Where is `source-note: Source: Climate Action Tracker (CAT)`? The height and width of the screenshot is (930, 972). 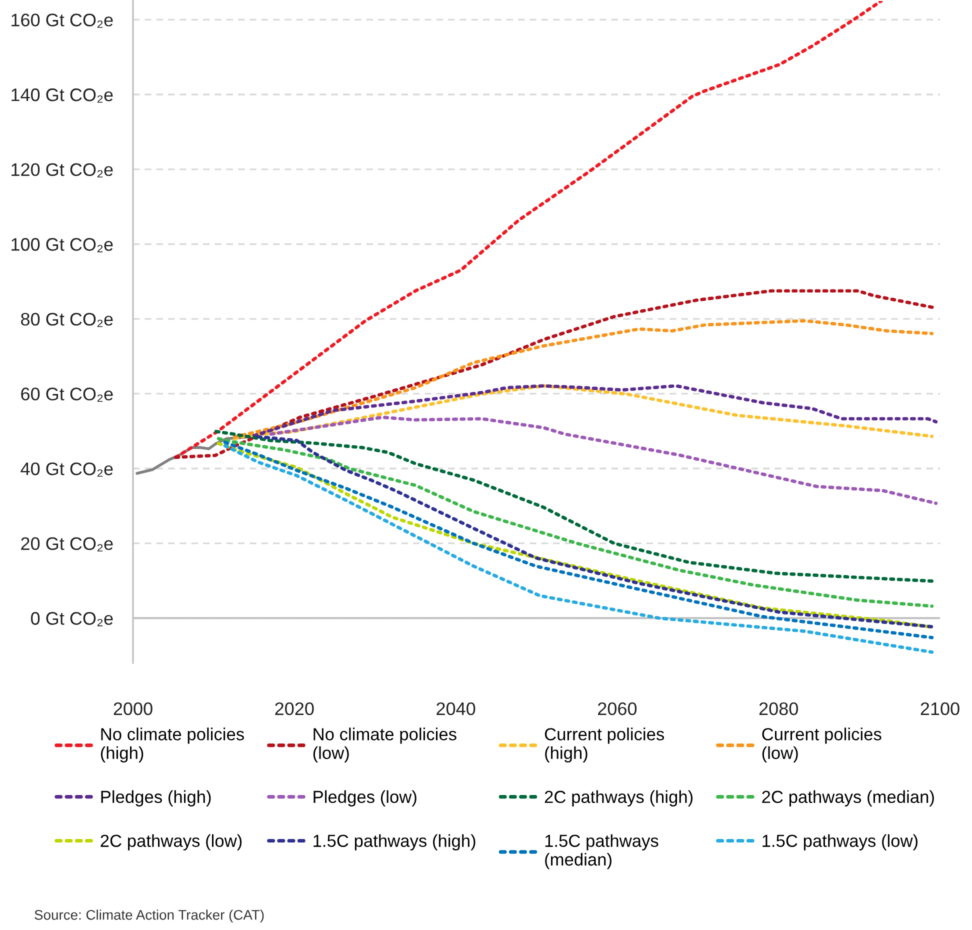 source-note: Source: Climate Action Tracker (CAT) is located at coordinates (149, 916).